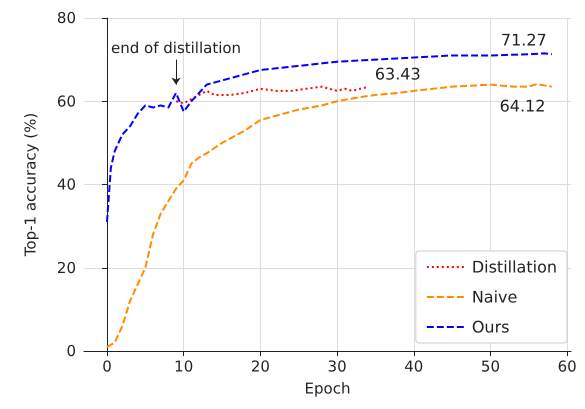 The image size is (585, 409). What do you see at coordinates (66, 185) in the screenshot?
I see `y-tick-label: 40` at bounding box center [66, 185].